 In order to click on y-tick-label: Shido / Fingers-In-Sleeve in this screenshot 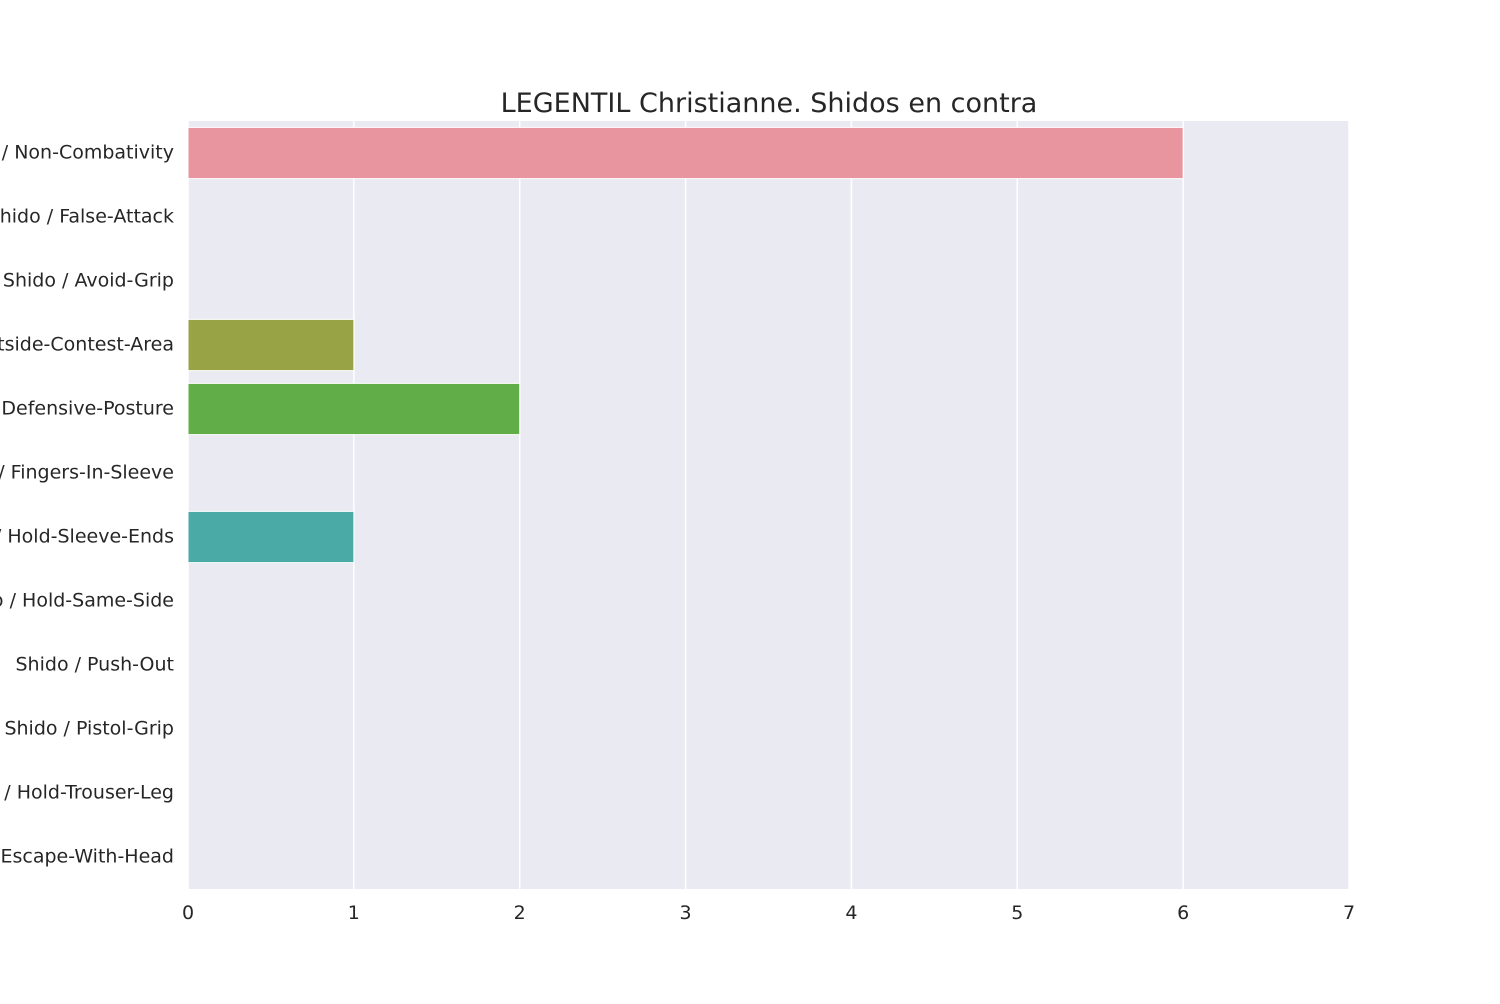, I will do `click(87, 473)`.